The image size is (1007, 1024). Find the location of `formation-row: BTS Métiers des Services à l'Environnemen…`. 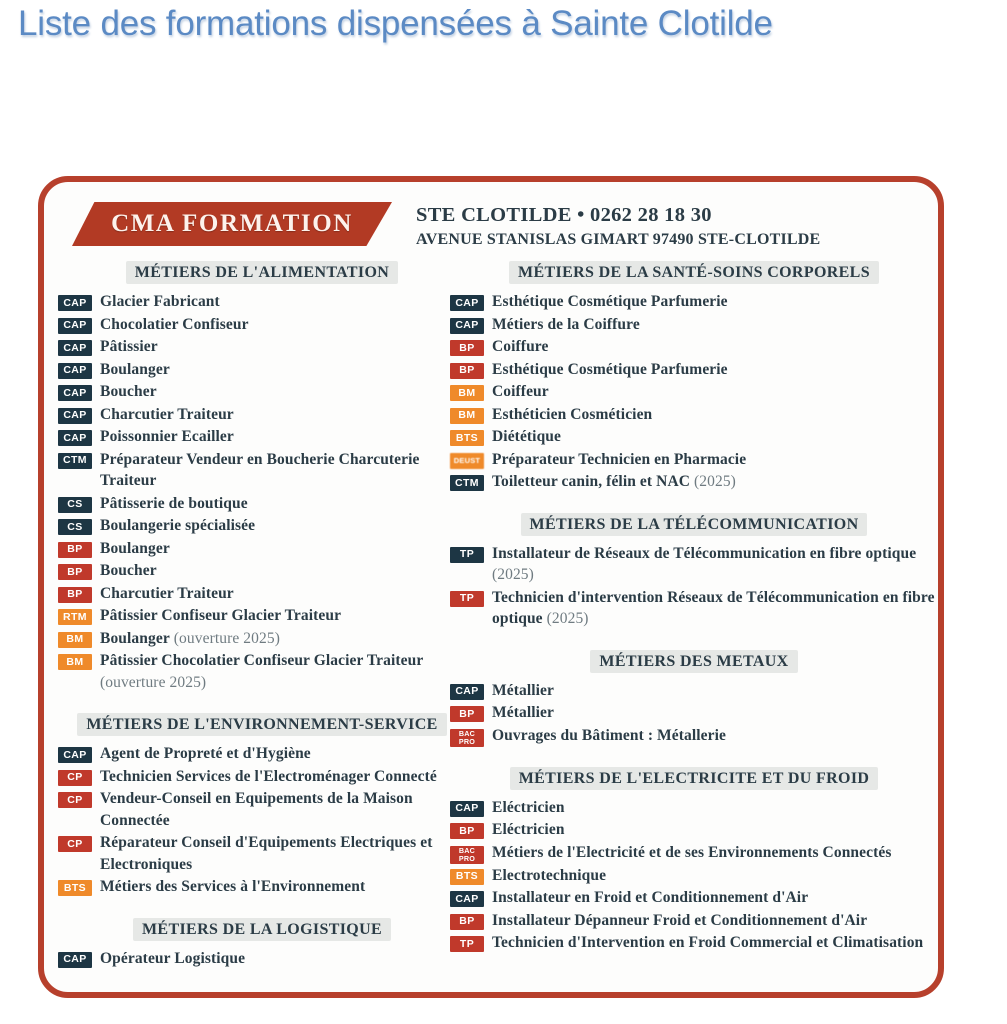

formation-row: BTS Métiers des Services à l'Environnemen… is located at coordinates (262, 887).